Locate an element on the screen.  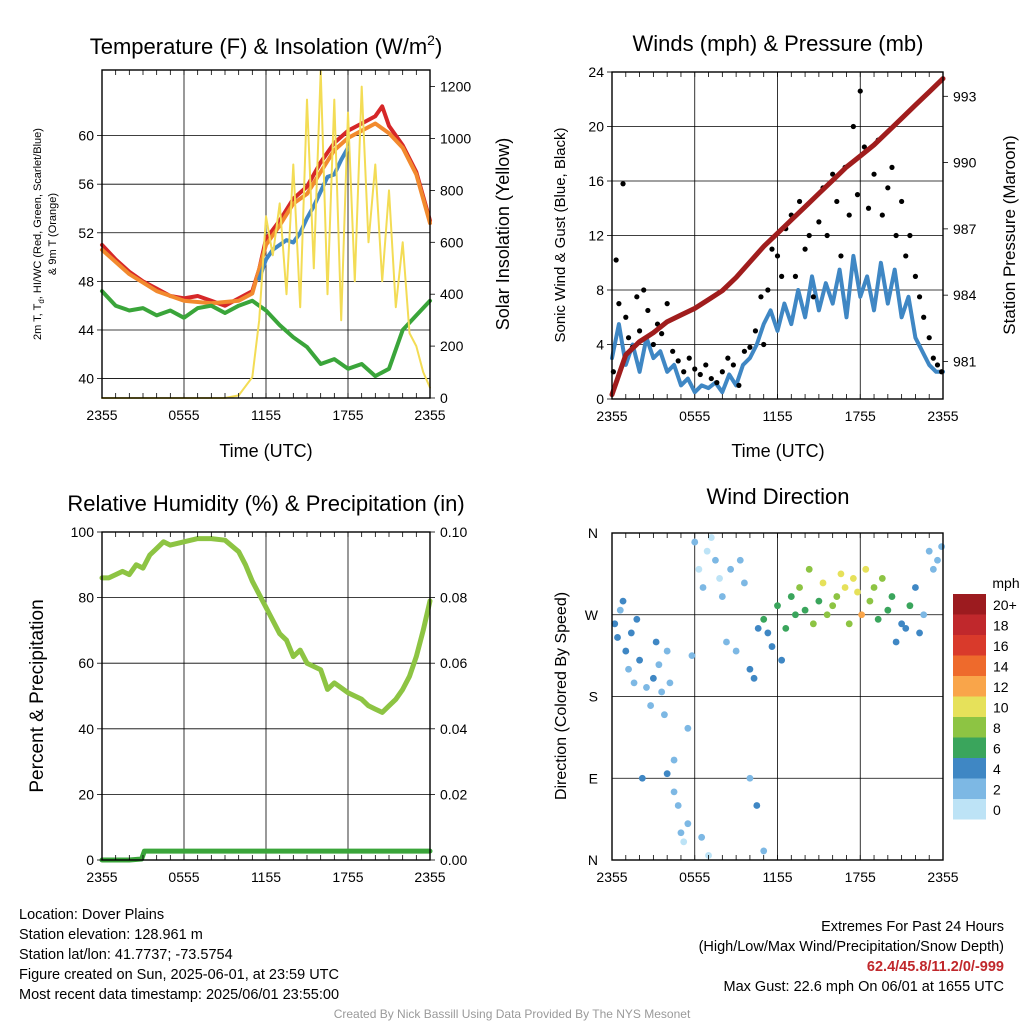
y-tick-label: 80 is located at coordinates (86, 598).